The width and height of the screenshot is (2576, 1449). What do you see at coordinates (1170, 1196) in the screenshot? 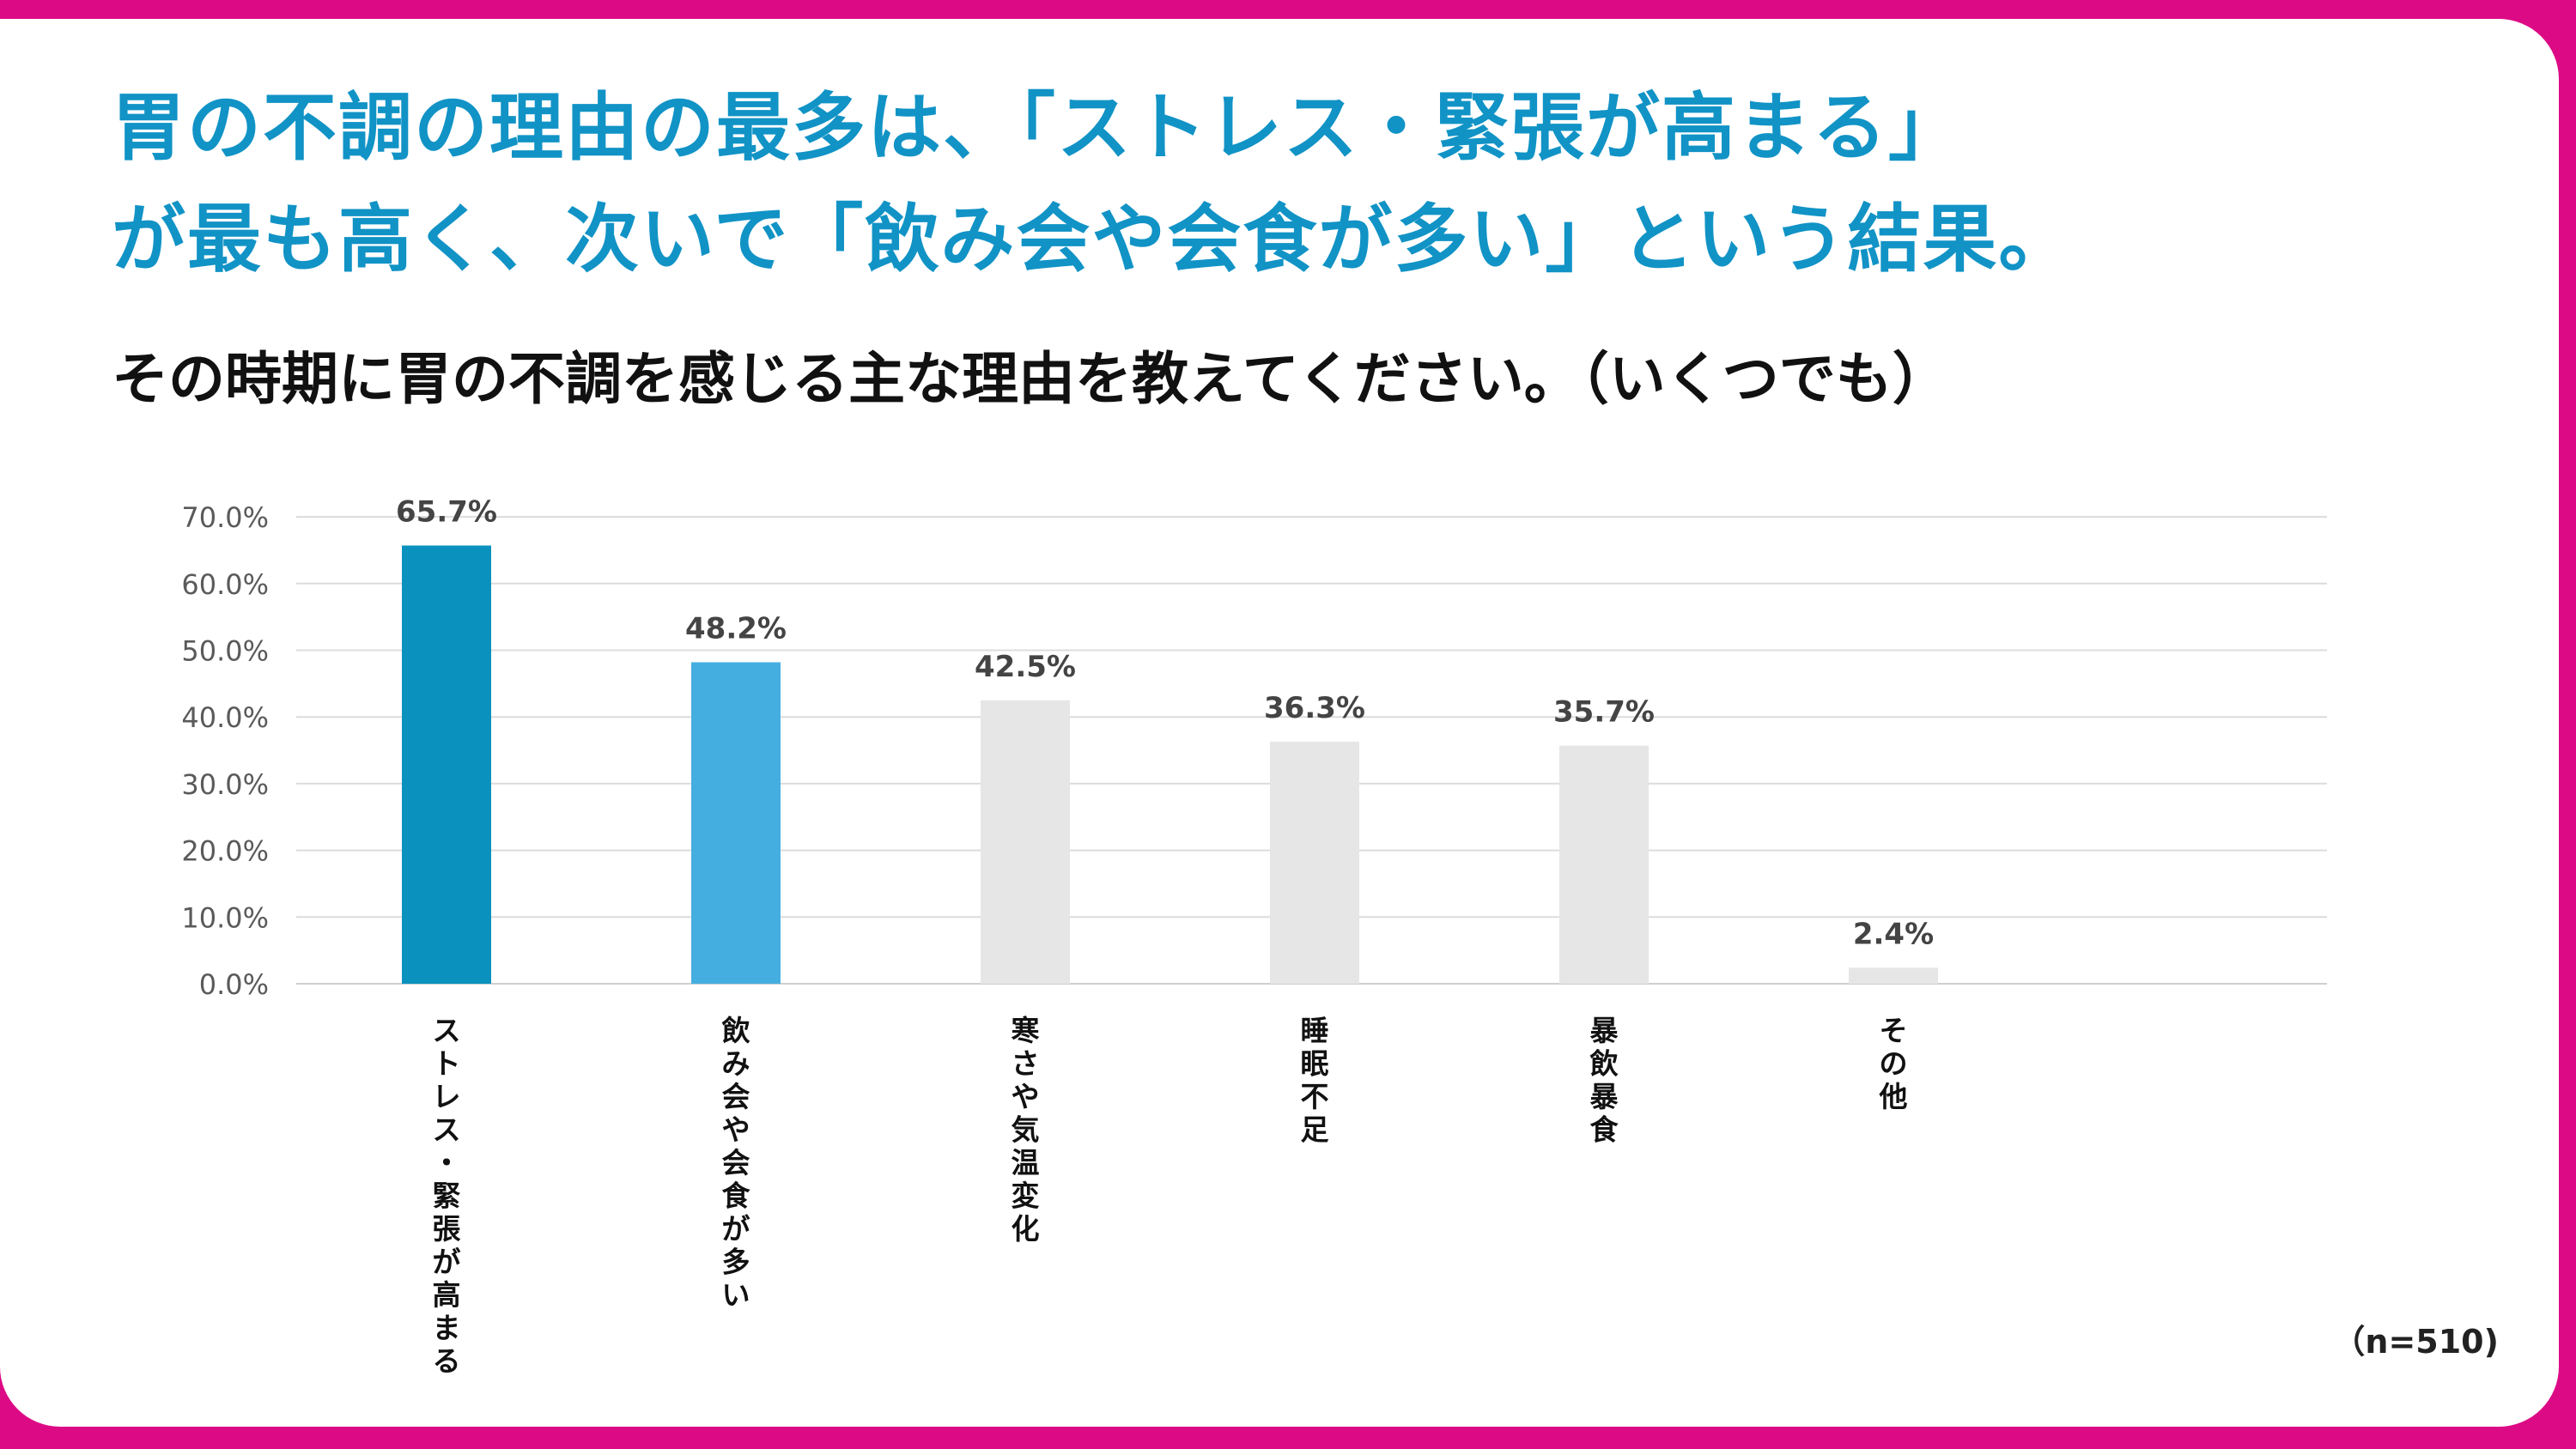
I see `category-labels: ストレス・緊張が高まる 飲み会や会食が多い 寒さや気温変化 睡眠不足 暴飲暴食 その他` at bounding box center [1170, 1196].